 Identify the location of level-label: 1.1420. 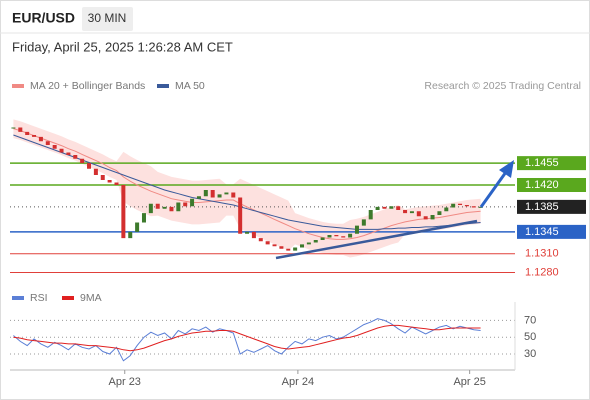
(542, 185).